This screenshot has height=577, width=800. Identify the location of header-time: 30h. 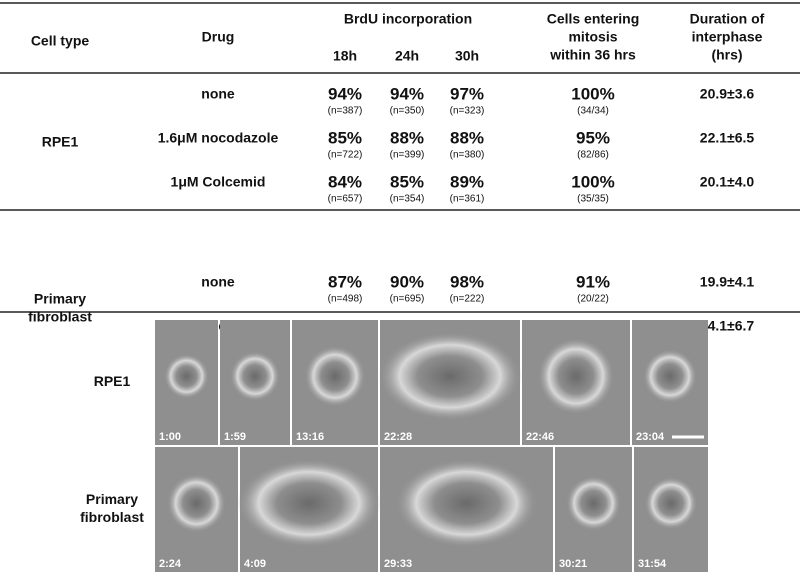
(467, 56).